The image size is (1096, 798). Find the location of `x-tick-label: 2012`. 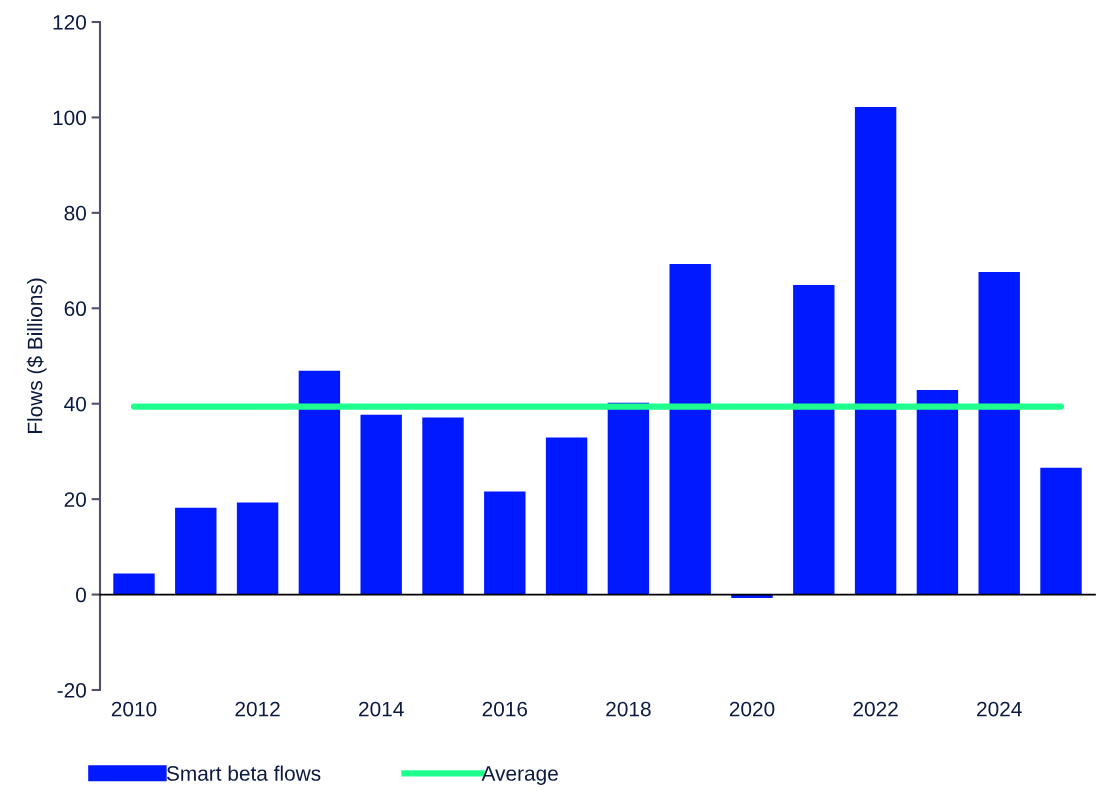

x-tick-label: 2012 is located at coordinates (257, 709).